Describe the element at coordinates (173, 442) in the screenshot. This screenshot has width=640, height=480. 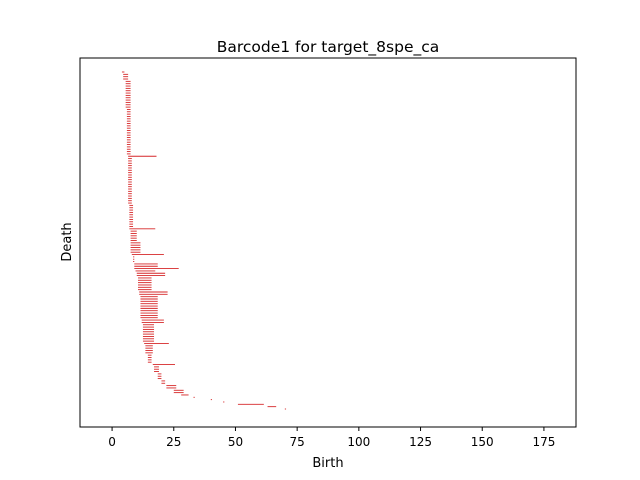
I see `x-tick-label: 25` at that location.